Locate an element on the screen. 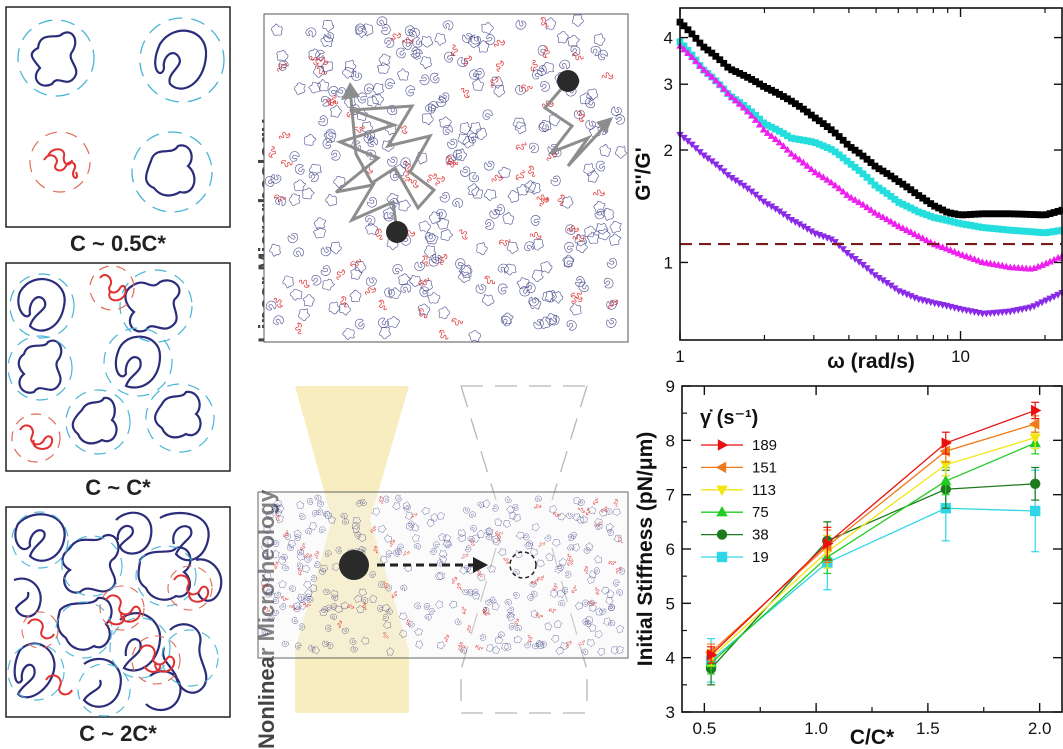 This screenshot has width=1063, height=749. y-tick-label: 7 is located at coordinates (670, 495).